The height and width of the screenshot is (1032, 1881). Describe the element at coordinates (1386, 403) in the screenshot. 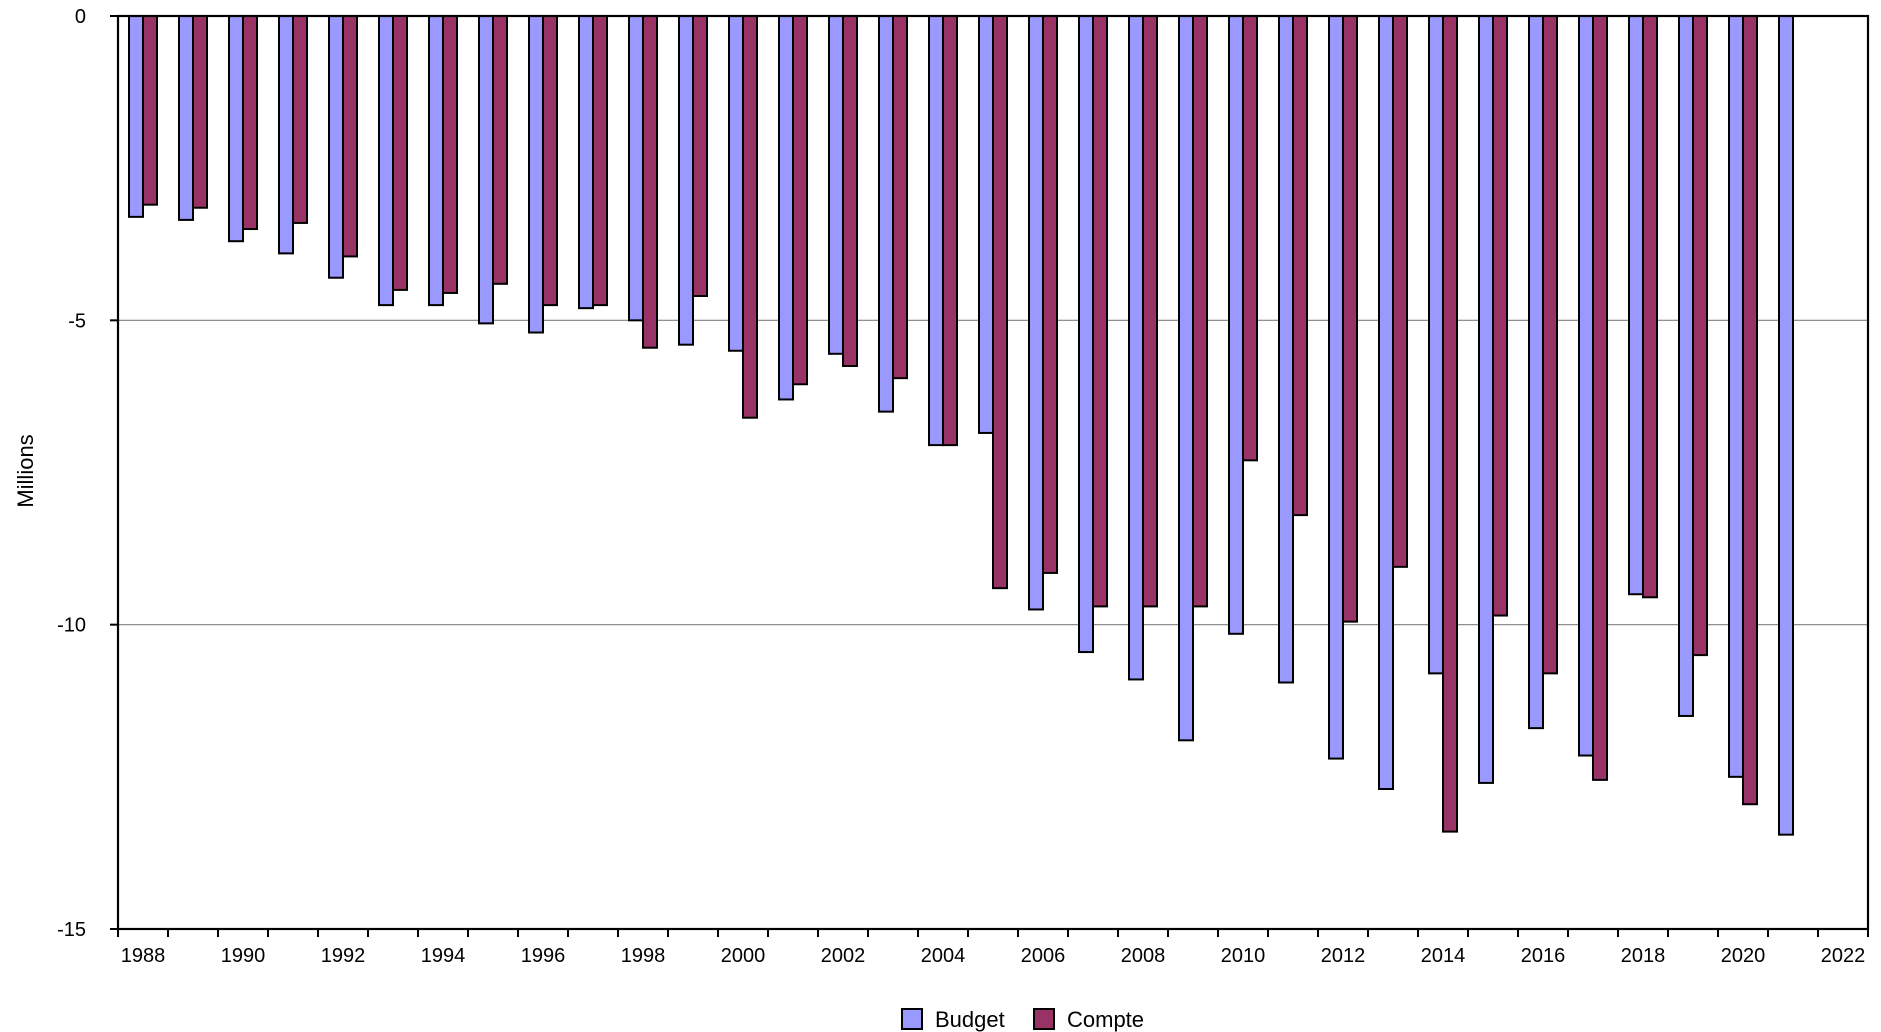

I see `bar-budget-2013` at that location.